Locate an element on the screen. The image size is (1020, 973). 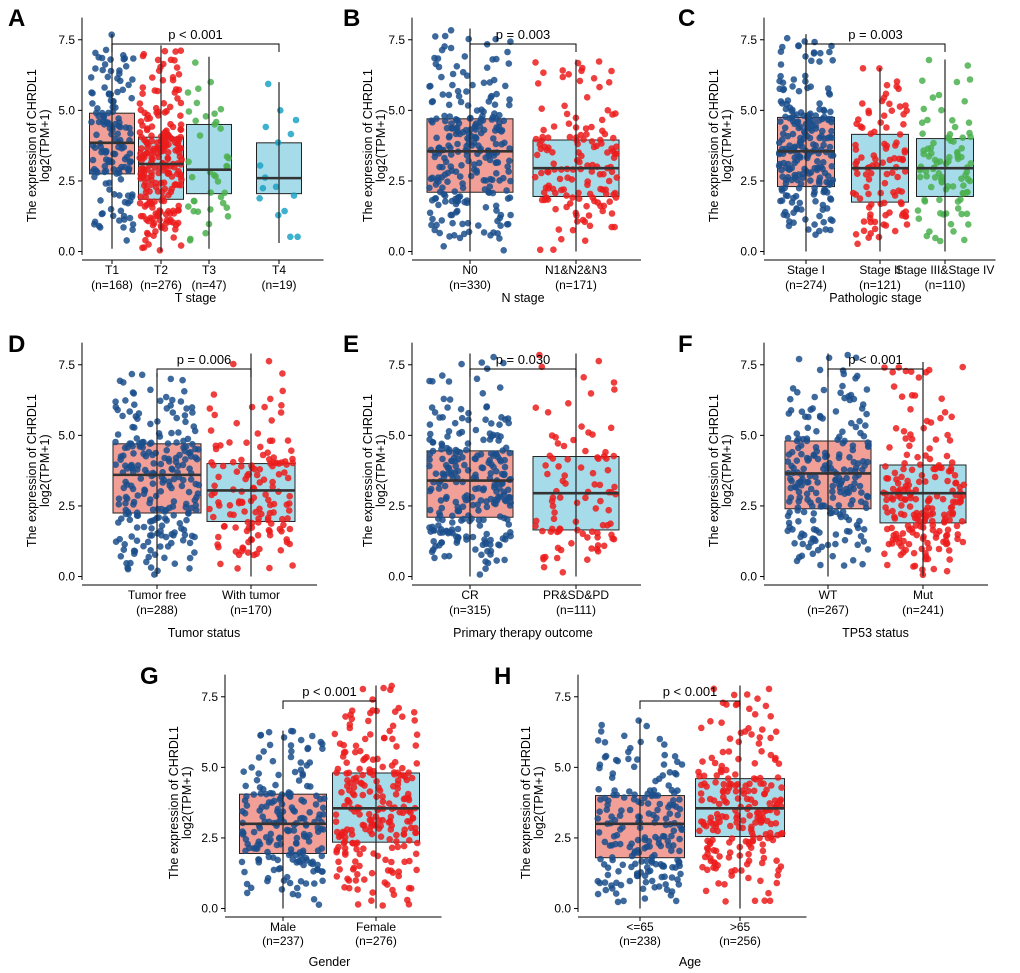
panel-c-group-0-n: (n=274) is located at coordinates (806, 285).